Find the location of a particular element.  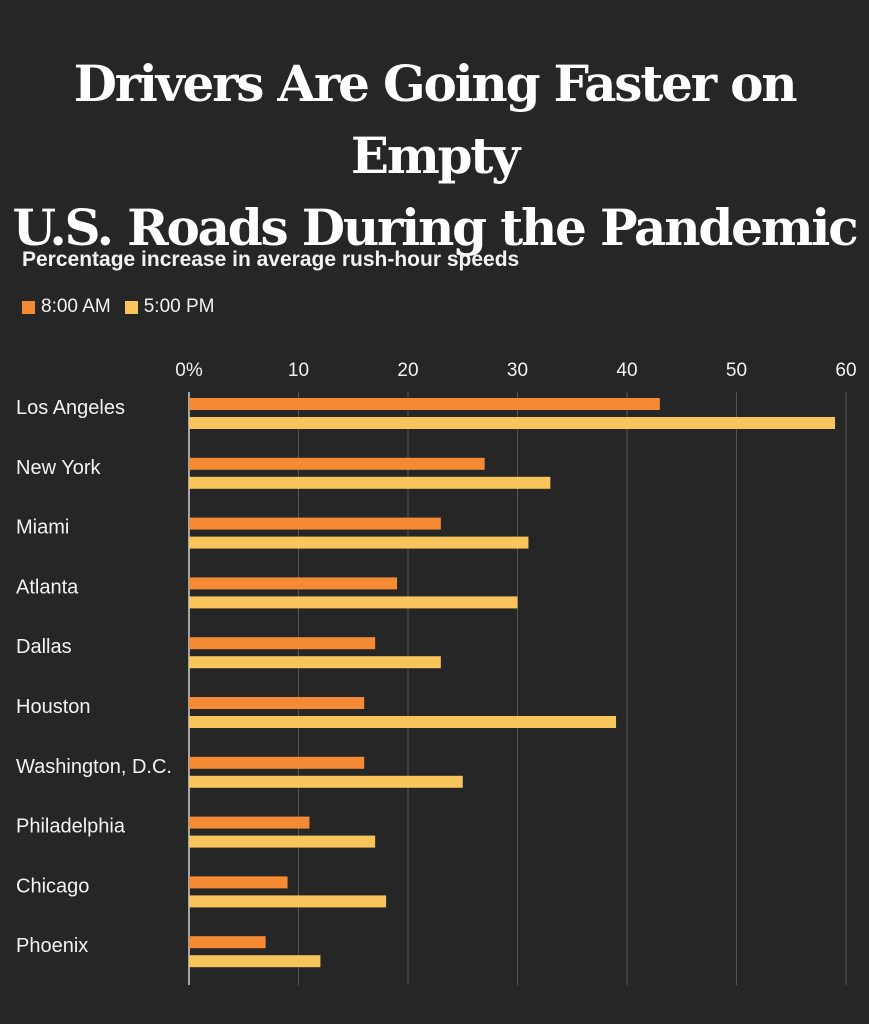

x-tick-label: 10 is located at coordinates (298, 370).